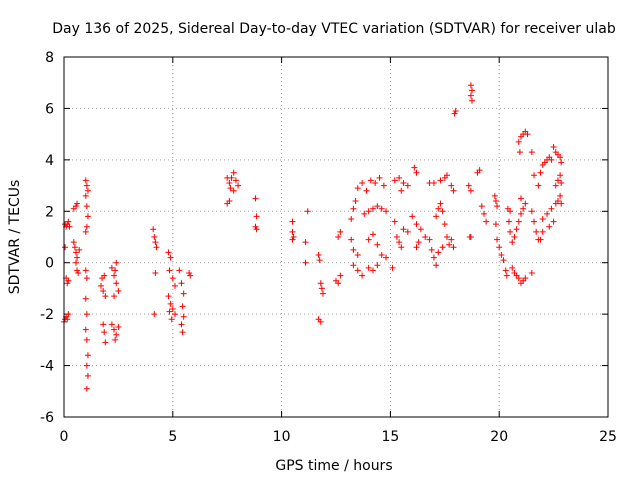 Image resolution: width=640 pixels, height=480 pixels. I want to click on x-tick-label: 20, so click(499, 437).